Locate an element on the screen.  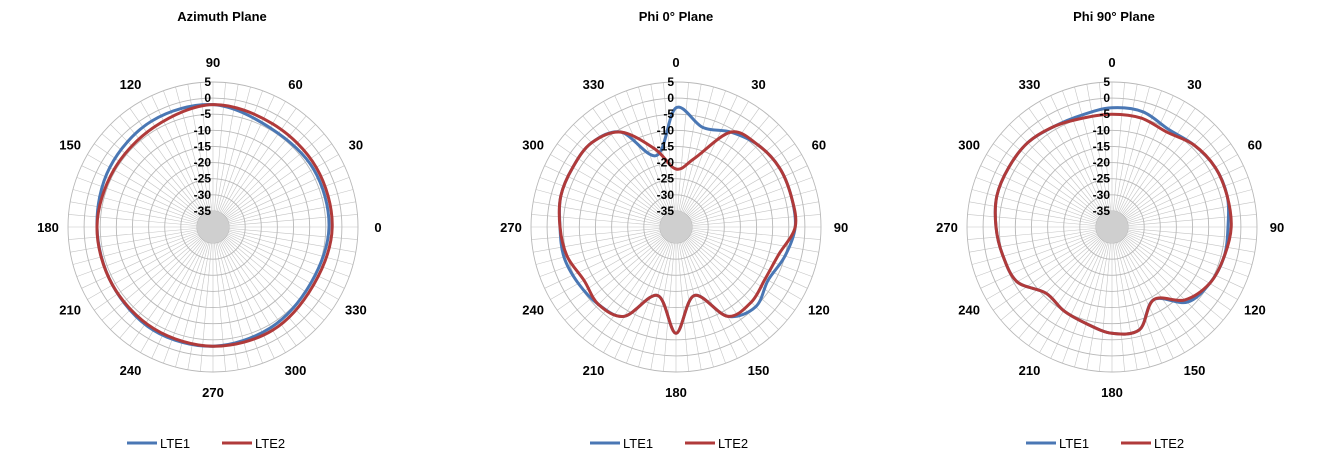
chart-title: Phi 90° Plane is located at coordinates (1114, 16).